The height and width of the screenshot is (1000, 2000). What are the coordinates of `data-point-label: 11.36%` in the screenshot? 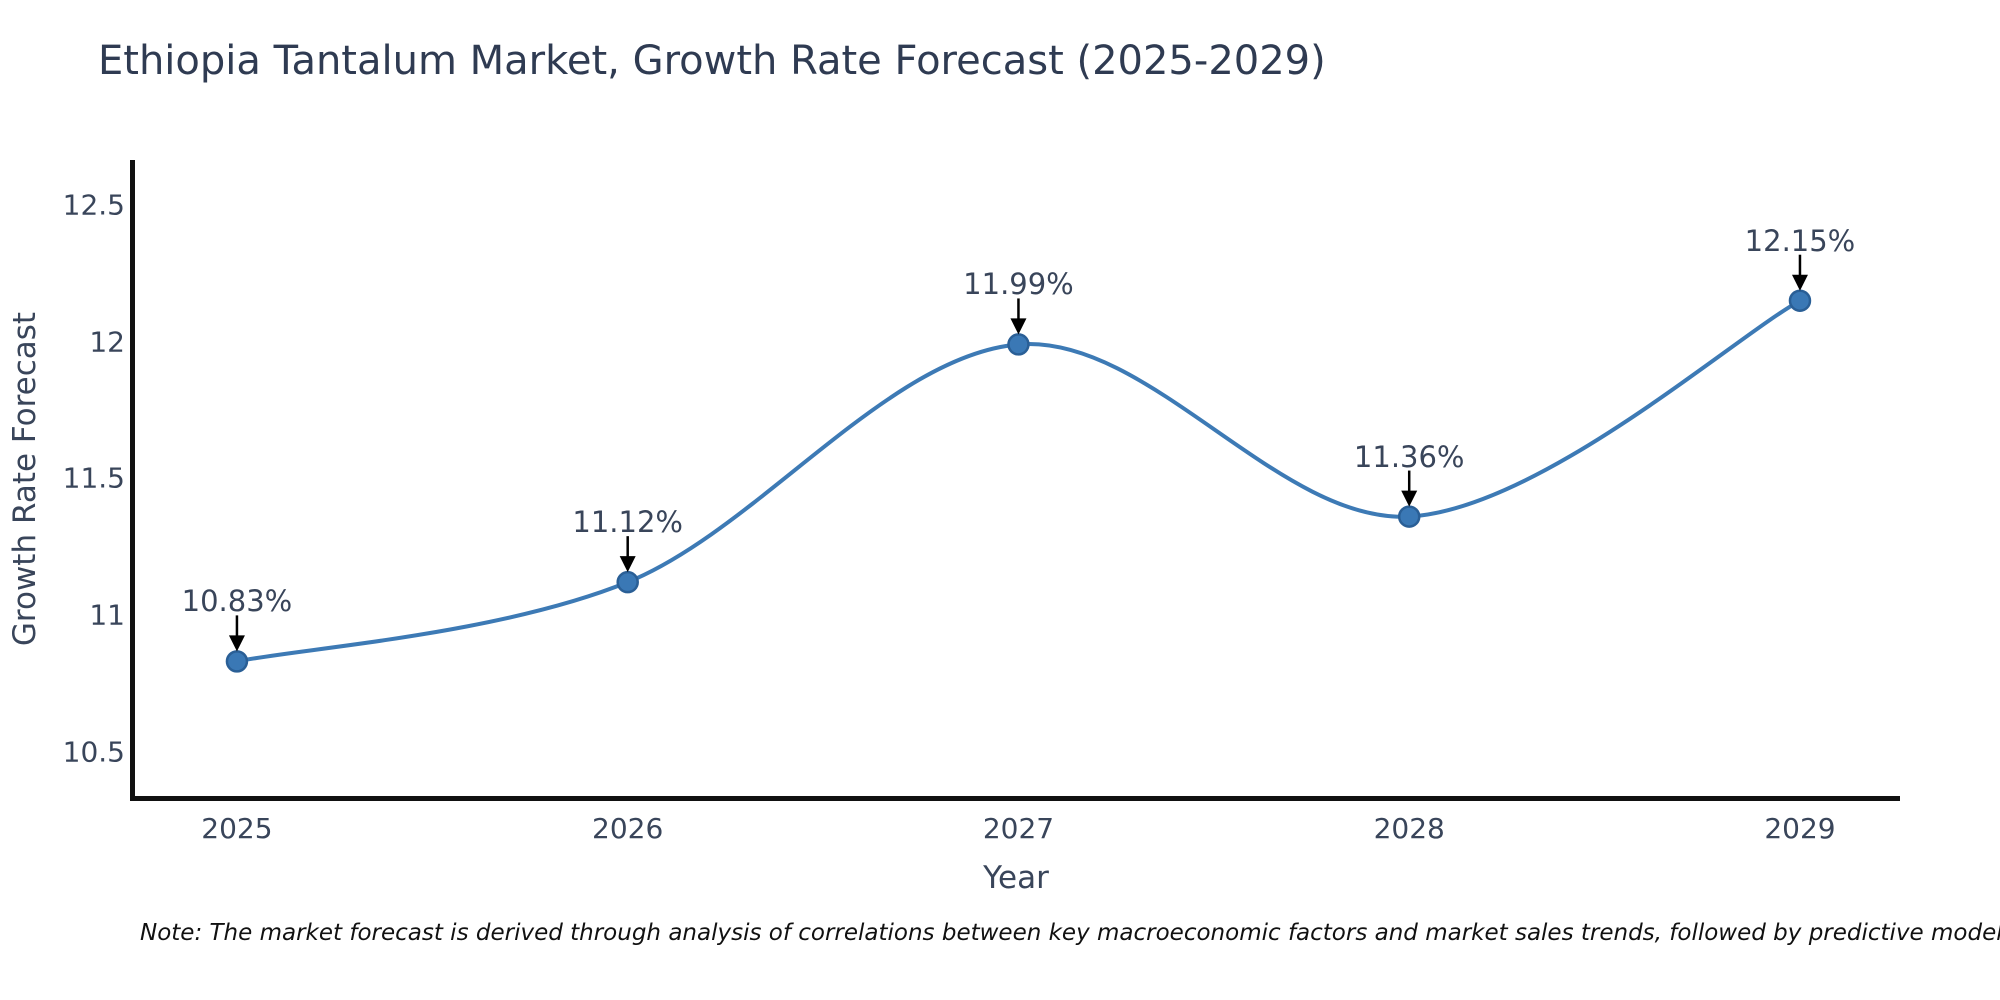 It's located at (1409, 456).